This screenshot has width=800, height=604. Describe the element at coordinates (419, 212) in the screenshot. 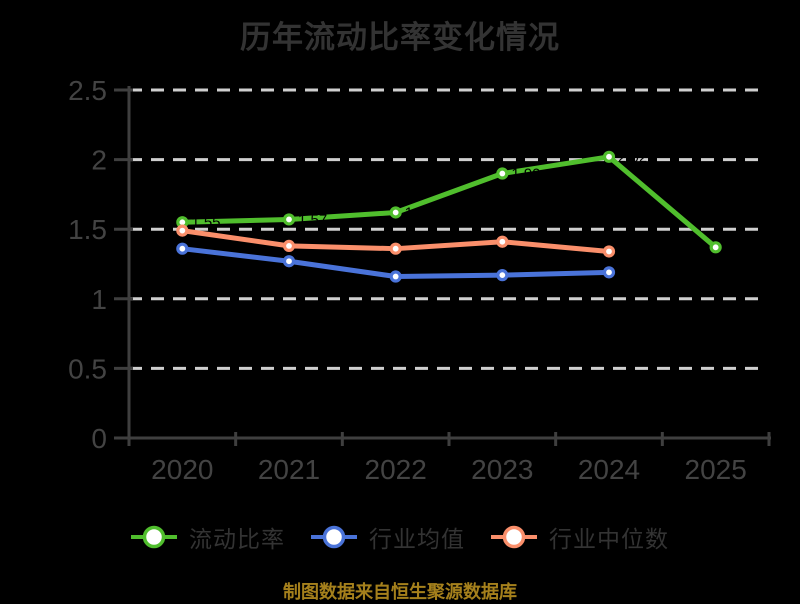

I see `point-label: 1.62` at that location.